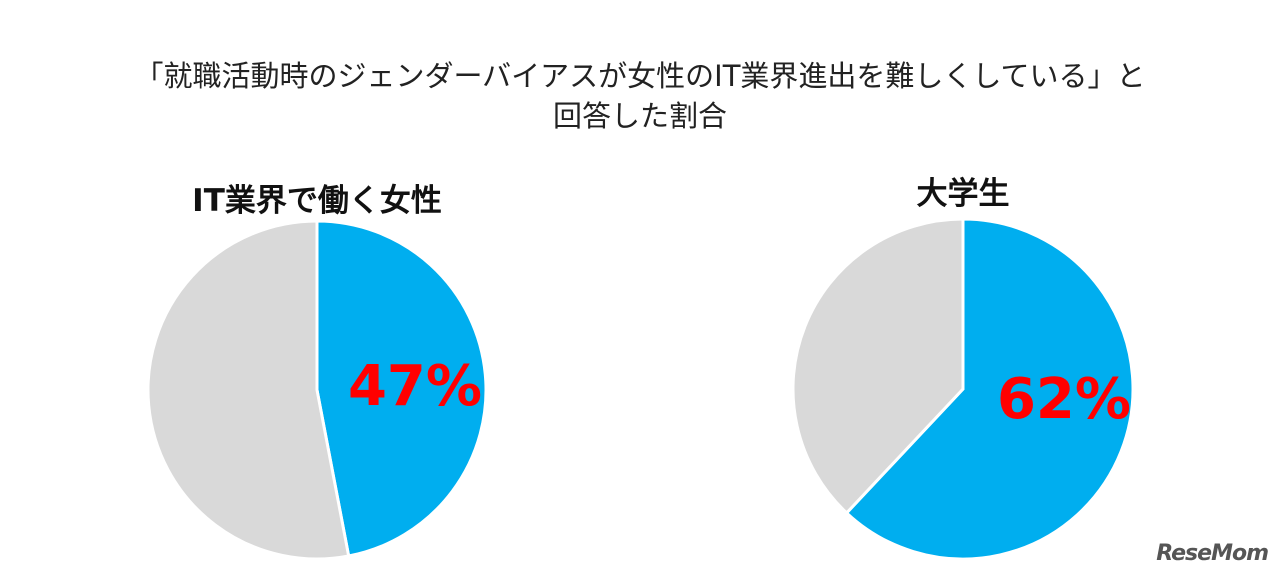  I want to click on title-line-1: 「就職活動時のジェンダーバイアスが女性のIT業界進出を難しくしている」と, so click(640, 76).